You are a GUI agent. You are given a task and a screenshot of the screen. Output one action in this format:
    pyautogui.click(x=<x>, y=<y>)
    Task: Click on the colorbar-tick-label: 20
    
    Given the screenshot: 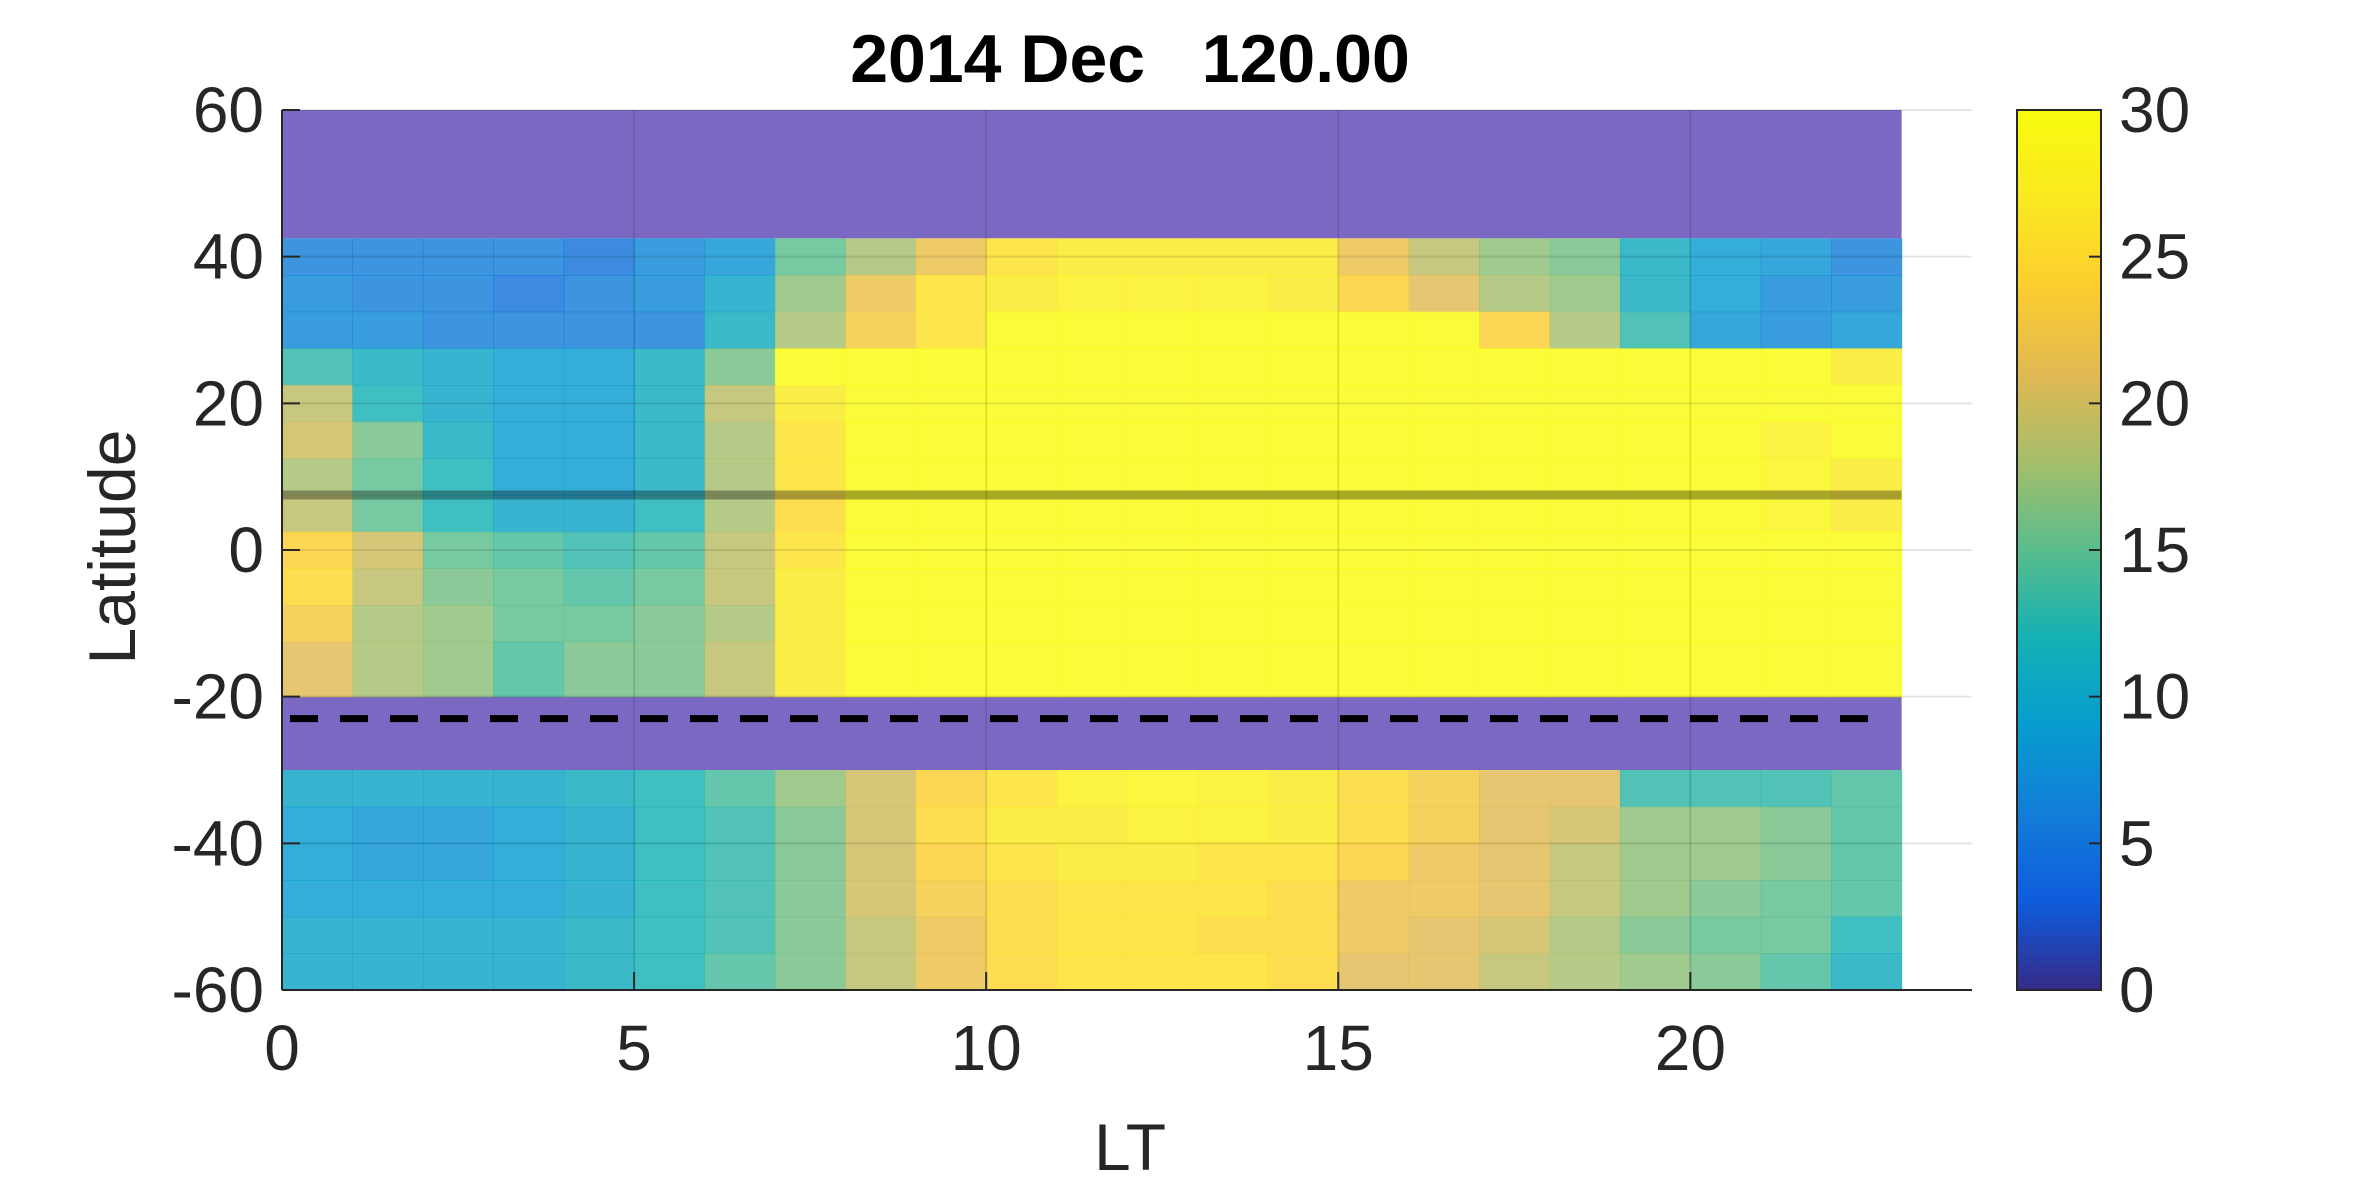 What is the action you would take?
    pyautogui.click(x=2154, y=403)
    